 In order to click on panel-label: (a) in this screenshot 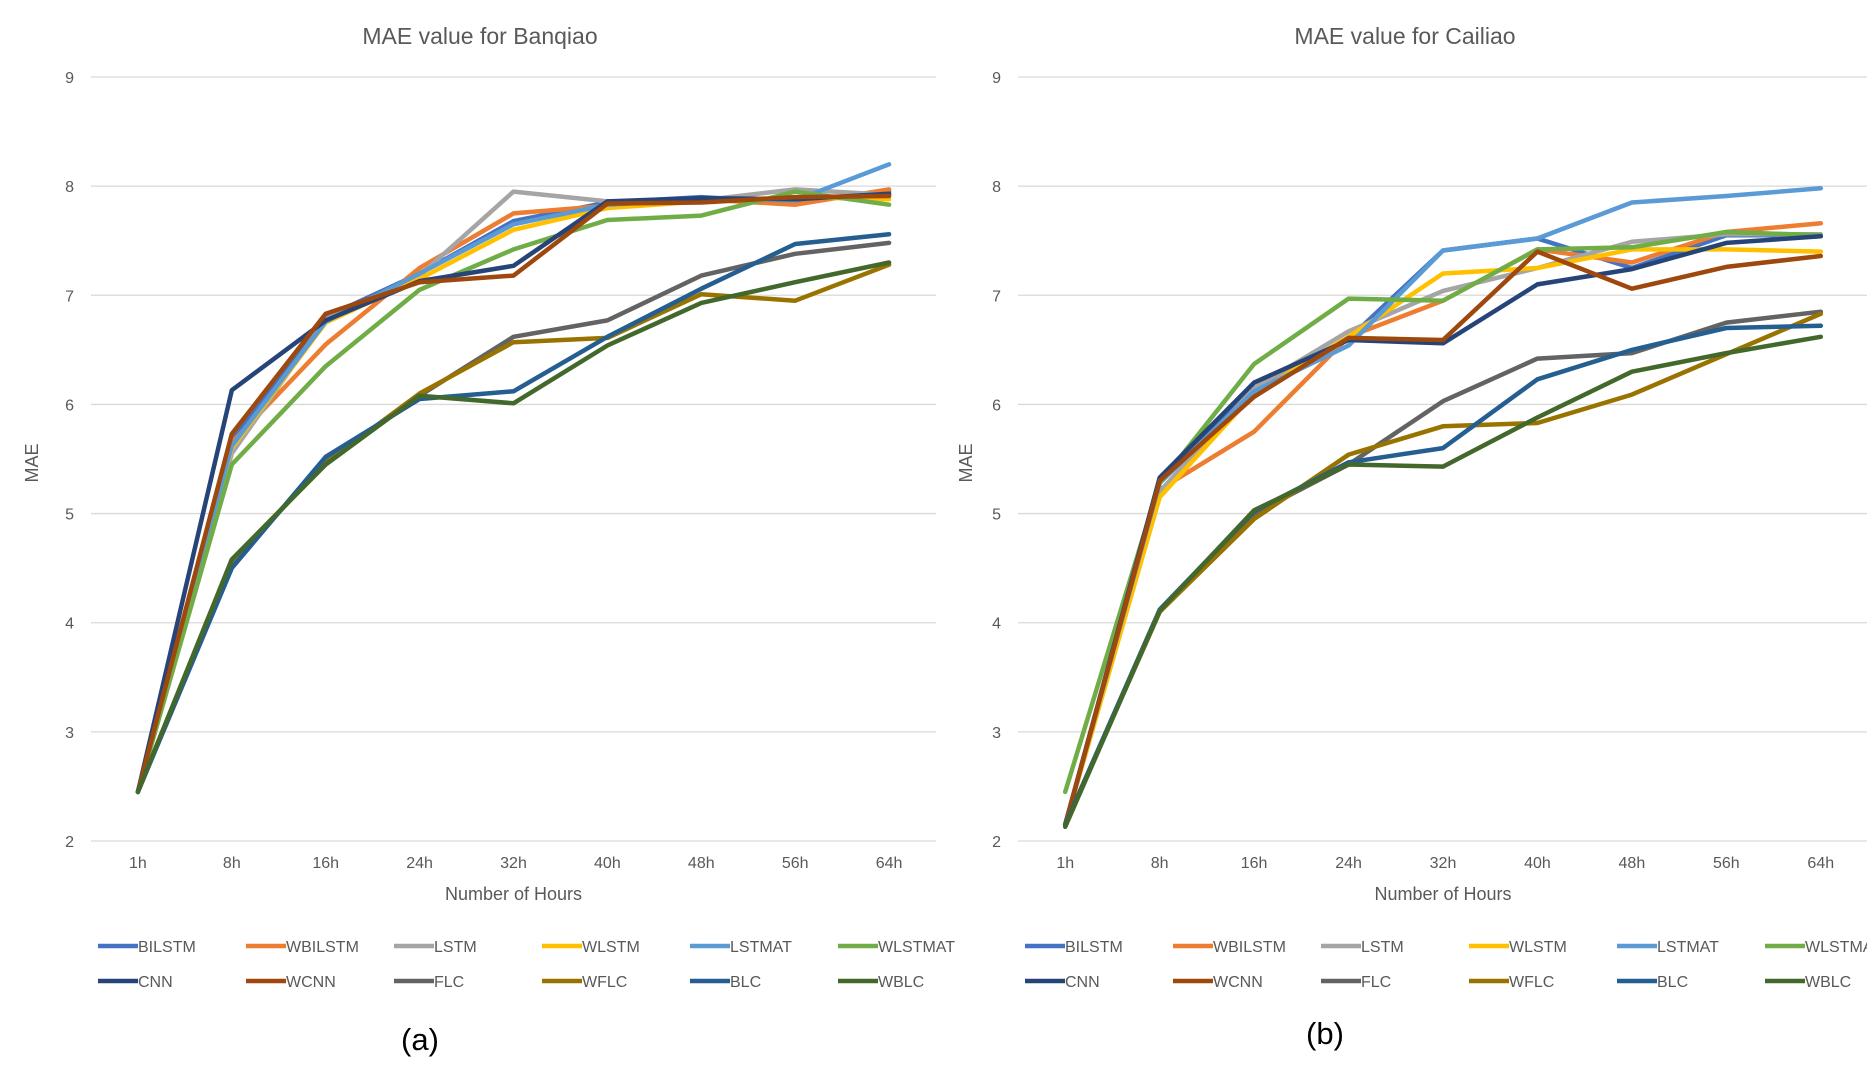, I will do `click(420, 1039)`.